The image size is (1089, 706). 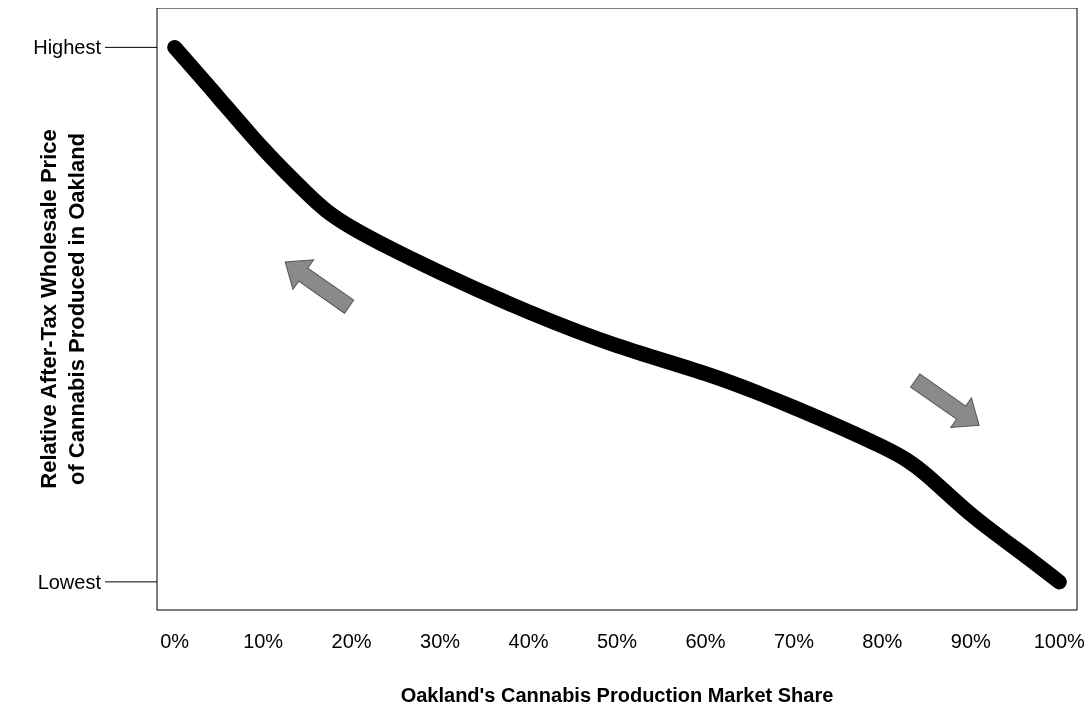 What do you see at coordinates (617, 641) in the screenshot?
I see `x-tick-label: 50%` at bounding box center [617, 641].